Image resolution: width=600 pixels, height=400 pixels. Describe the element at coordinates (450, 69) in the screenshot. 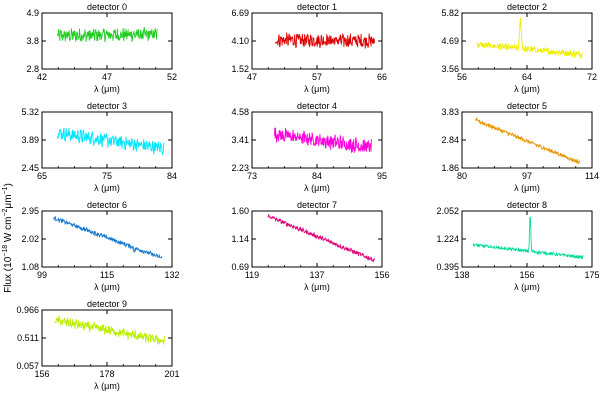

I see `y-tick-label: 3.56` at that location.